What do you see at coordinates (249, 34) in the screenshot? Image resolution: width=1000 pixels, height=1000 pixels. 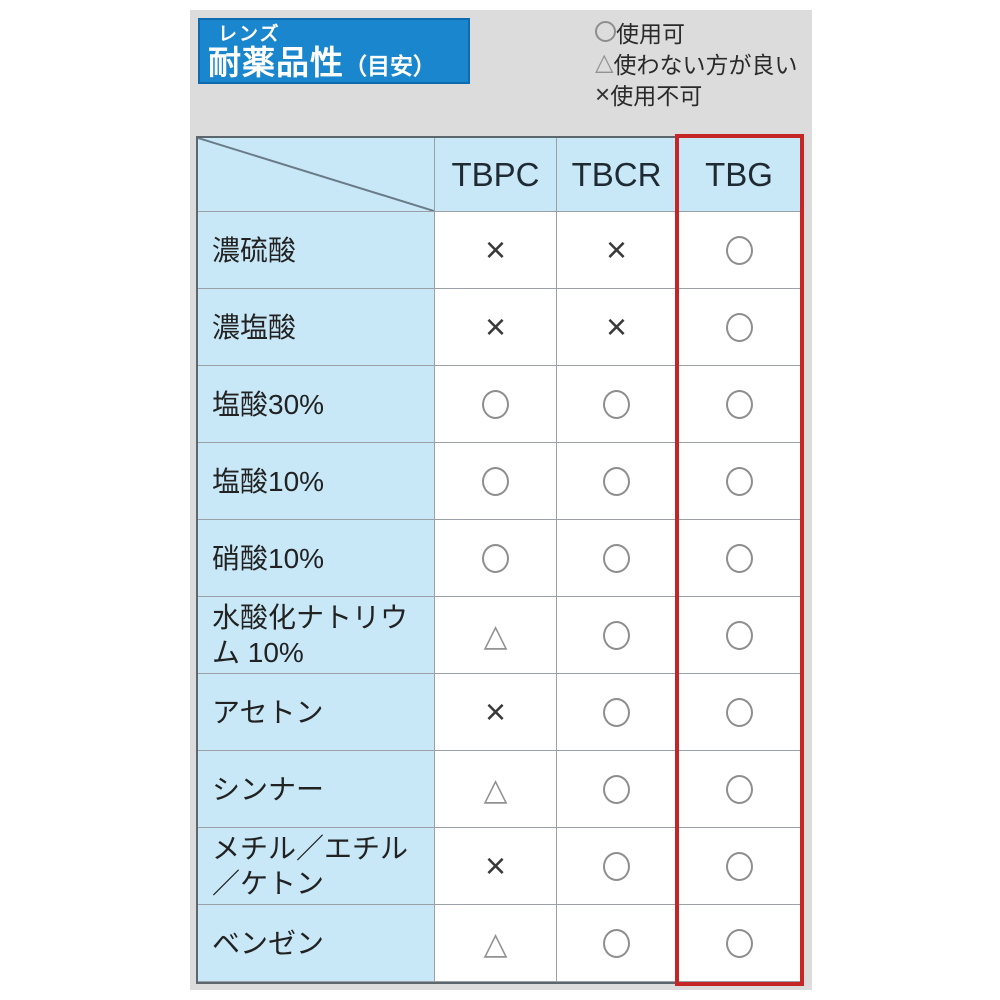 I see `title-small: レンズ` at bounding box center [249, 34].